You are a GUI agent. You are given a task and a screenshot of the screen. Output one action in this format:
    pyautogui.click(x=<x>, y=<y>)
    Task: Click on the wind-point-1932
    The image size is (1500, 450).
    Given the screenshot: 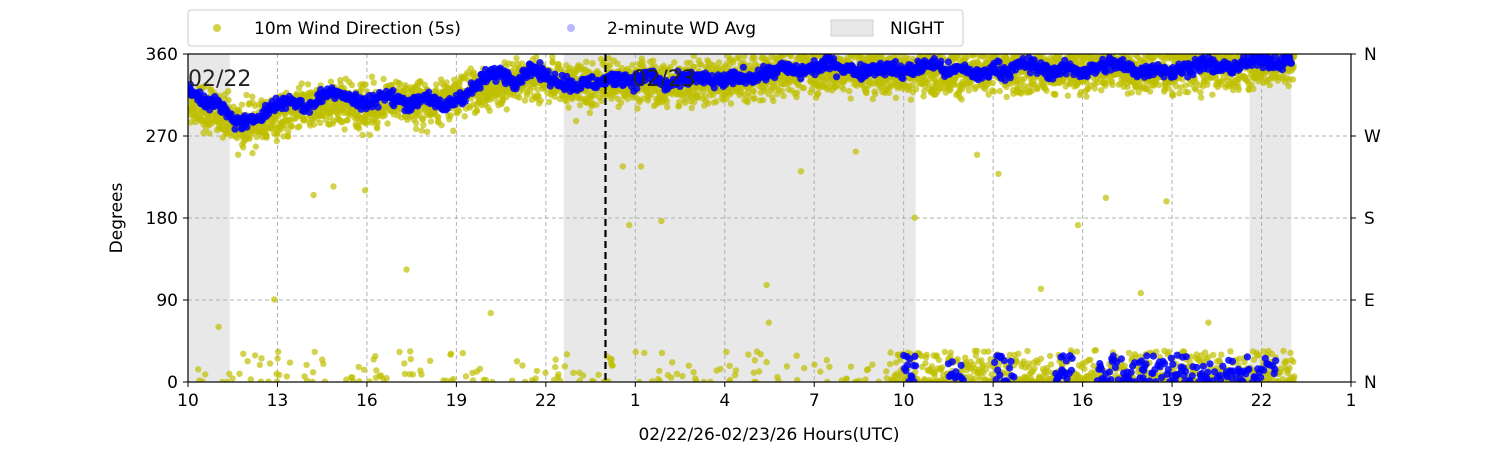 What is the action you would take?
    pyautogui.click(x=670, y=67)
    